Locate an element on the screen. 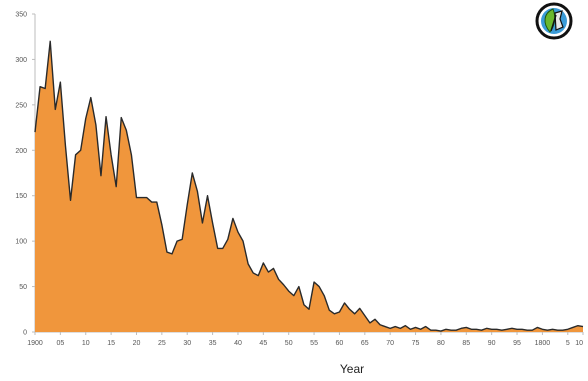  y-tick-label: 350 is located at coordinates (21, 15).